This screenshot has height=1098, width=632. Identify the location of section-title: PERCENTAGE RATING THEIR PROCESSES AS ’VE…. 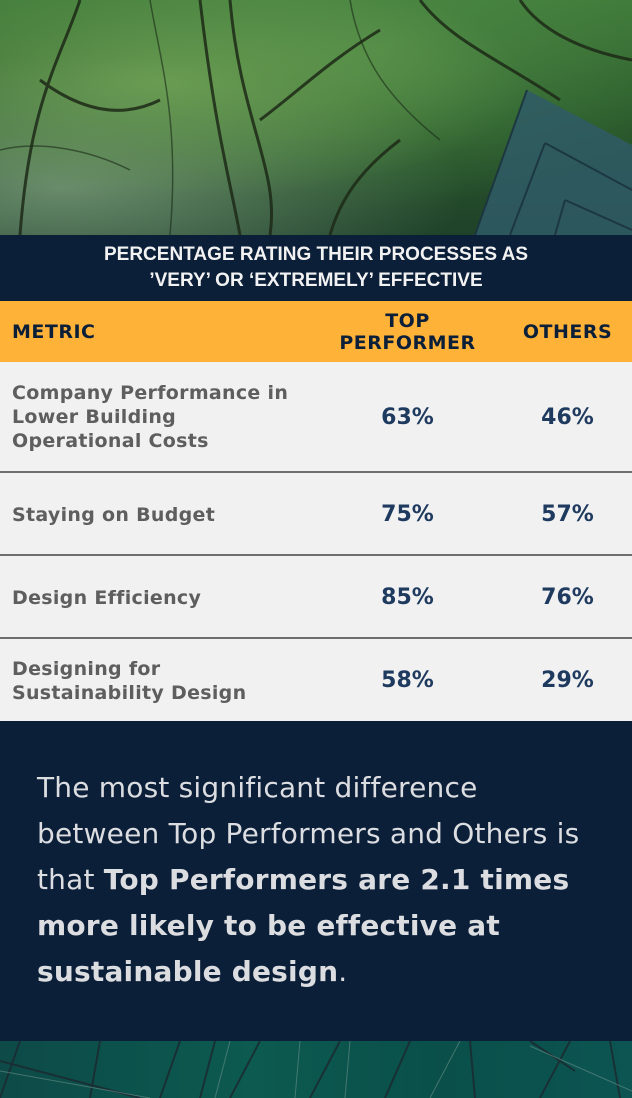
(316, 268).